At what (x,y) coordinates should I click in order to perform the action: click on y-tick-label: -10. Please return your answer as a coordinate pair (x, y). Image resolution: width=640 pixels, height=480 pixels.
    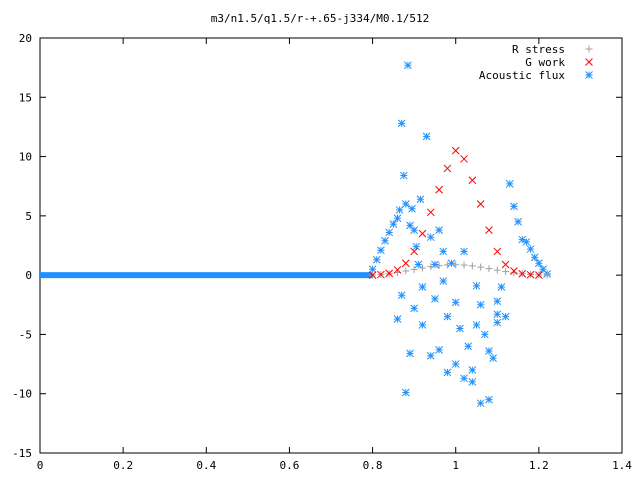
    Looking at the image, I should click on (22, 394).